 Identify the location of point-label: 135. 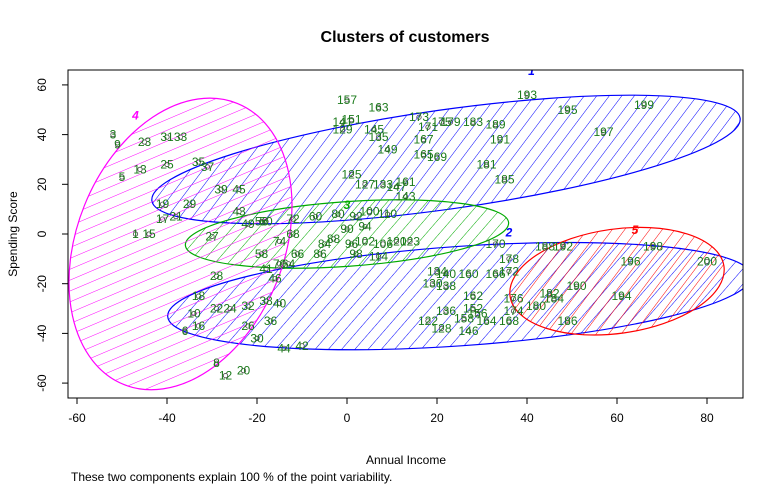
(378, 137).